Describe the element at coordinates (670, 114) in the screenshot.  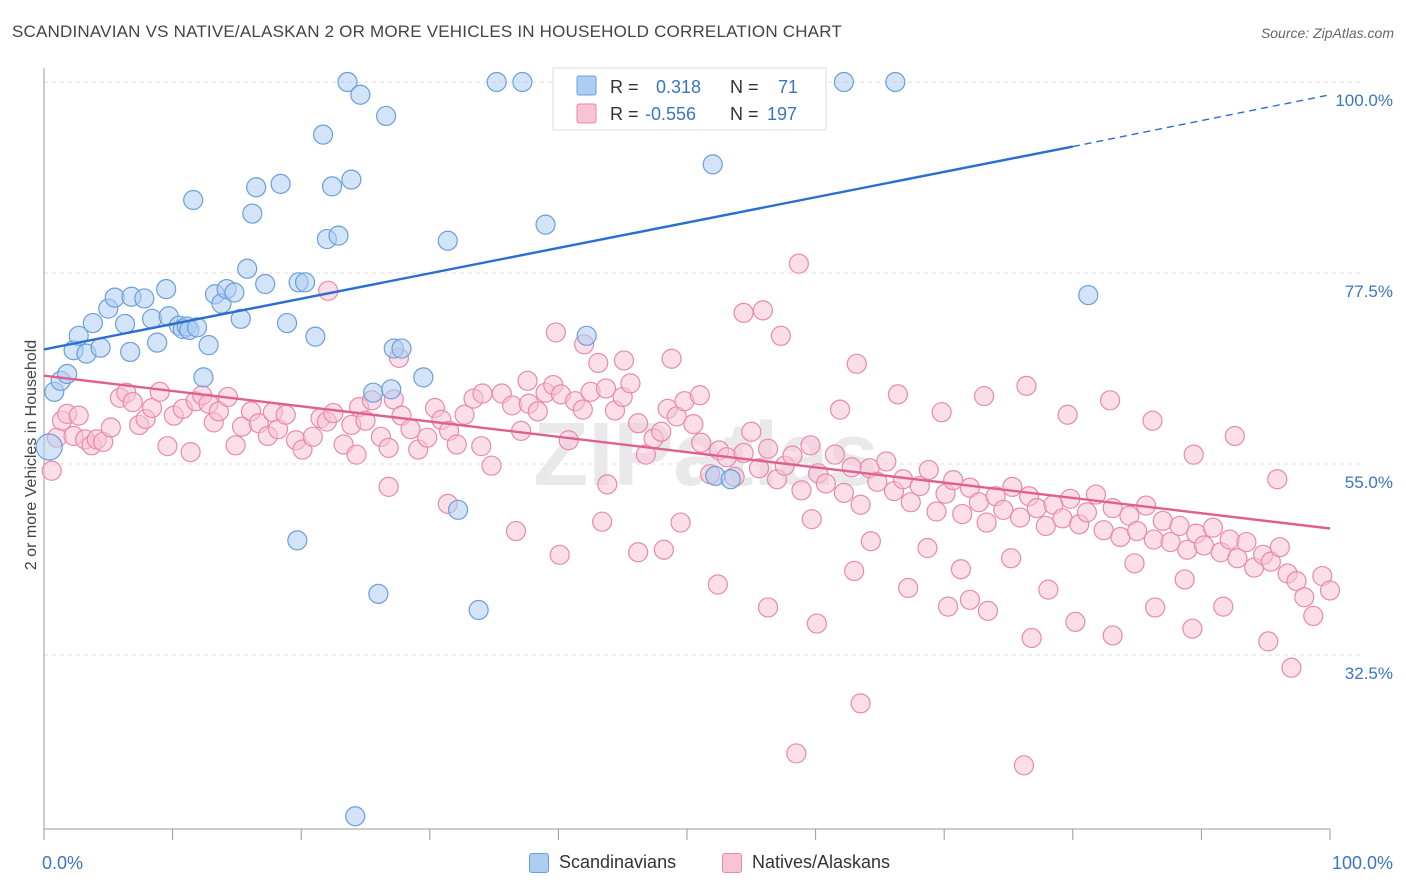
I see `legend-r-value: -0.556` at that location.